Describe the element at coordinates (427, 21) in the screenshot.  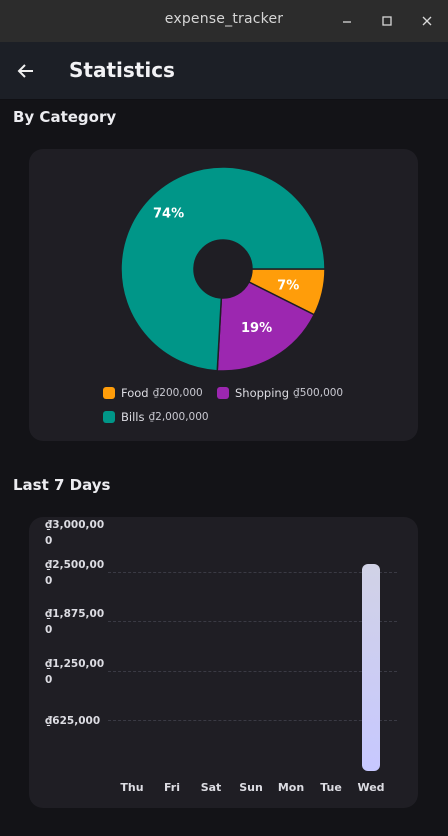
I see `close-icon` at that location.